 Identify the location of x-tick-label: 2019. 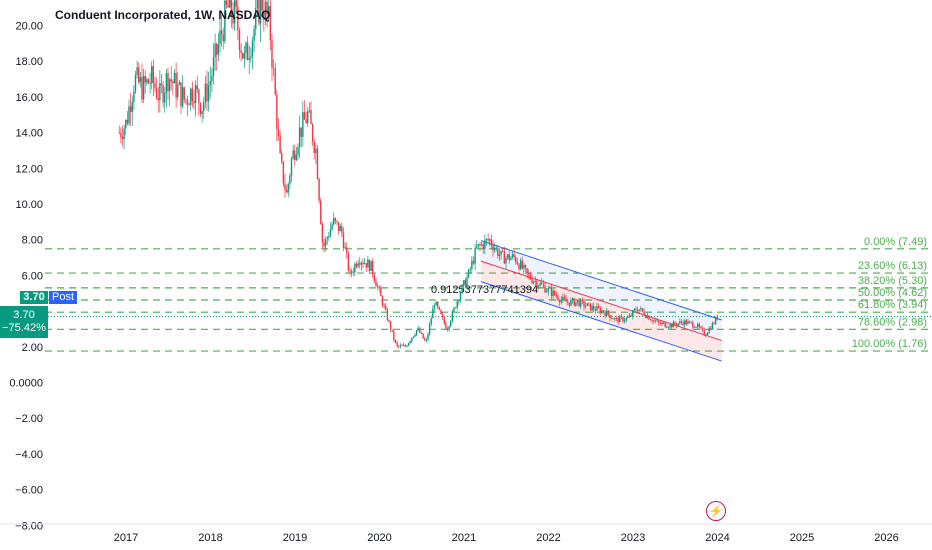
(295, 538).